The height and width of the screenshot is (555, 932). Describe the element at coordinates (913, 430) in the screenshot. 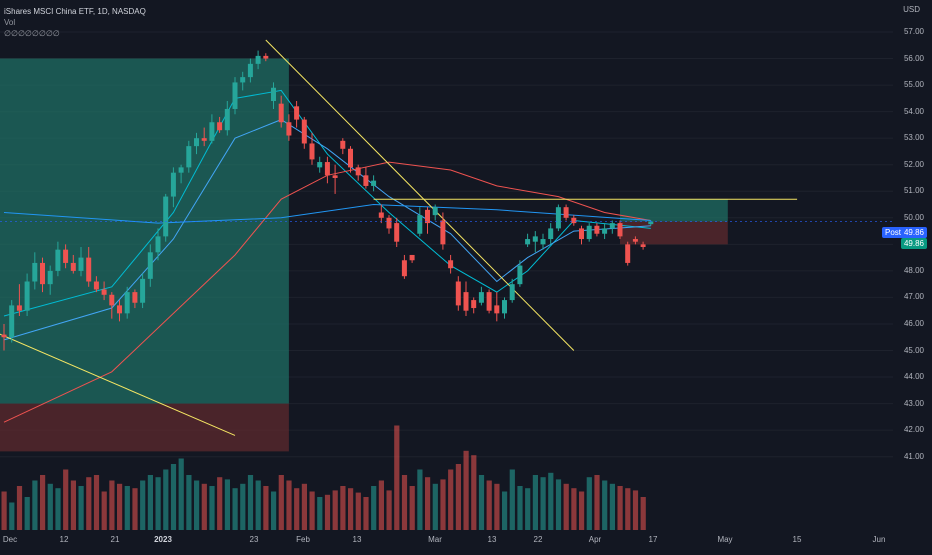

I see `price-tick-label: 42.00` at that location.